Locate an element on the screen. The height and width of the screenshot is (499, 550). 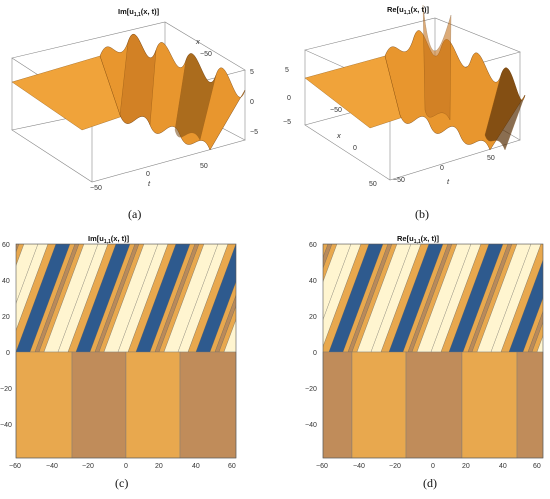
panel-d-title: Re[u1,1(x, t)] is located at coordinates (418, 239).